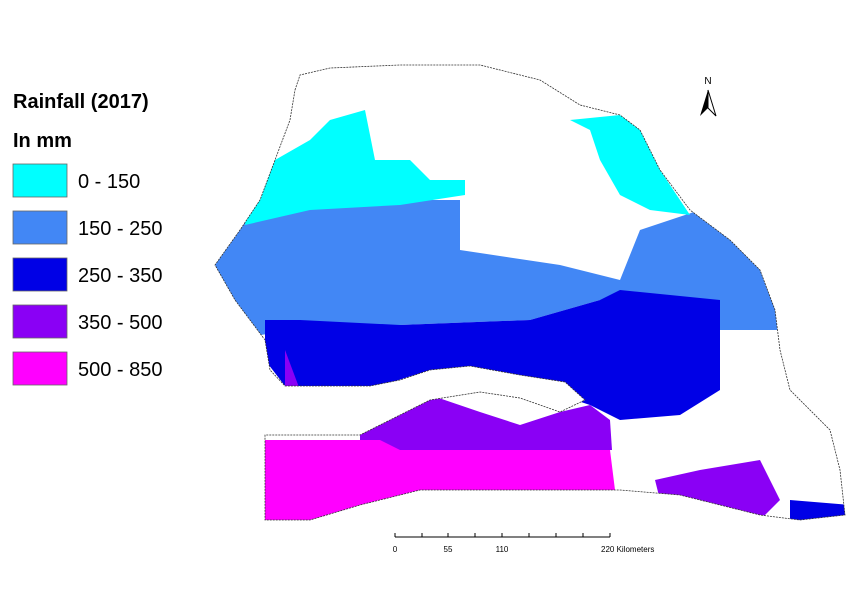 The height and width of the screenshot is (608, 859). I want to click on north-label: N, so click(707, 81).